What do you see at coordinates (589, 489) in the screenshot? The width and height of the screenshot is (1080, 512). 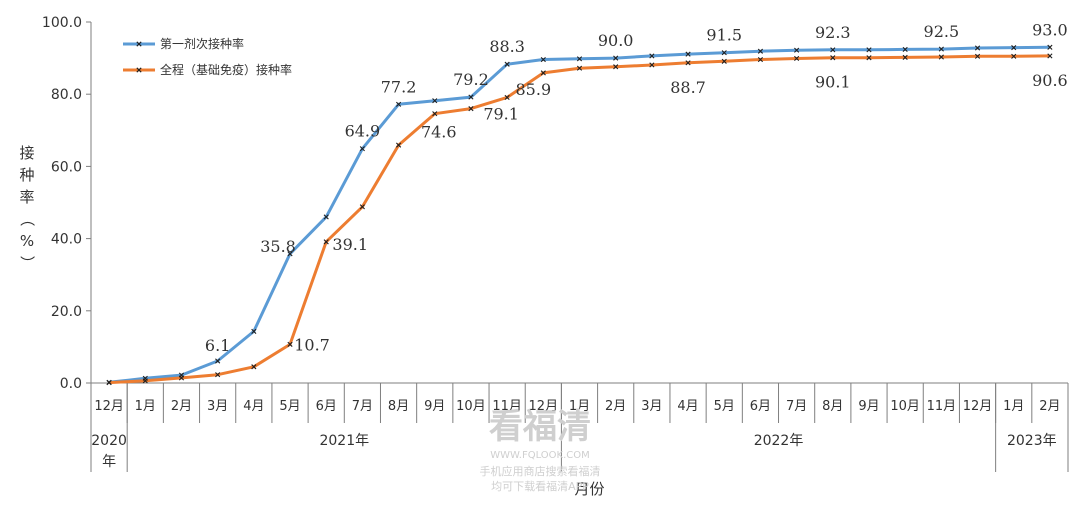 I see `x-axis-title: 月份` at bounding box center [589, 489].